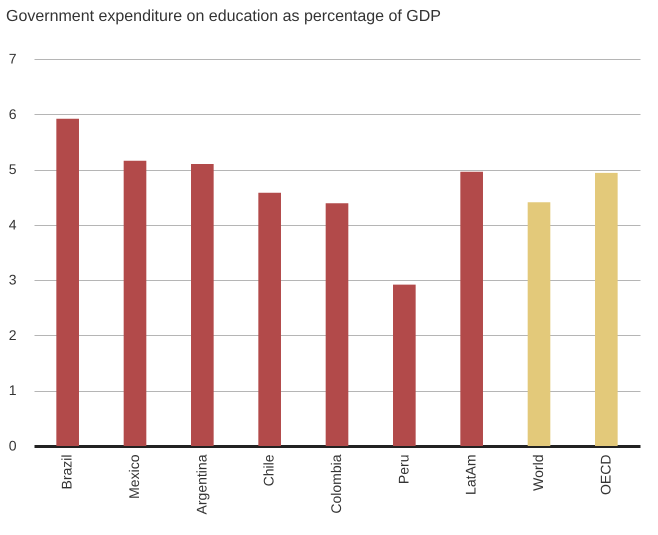  I want to click on x-tick-label: Colombia, so click(336, 484).